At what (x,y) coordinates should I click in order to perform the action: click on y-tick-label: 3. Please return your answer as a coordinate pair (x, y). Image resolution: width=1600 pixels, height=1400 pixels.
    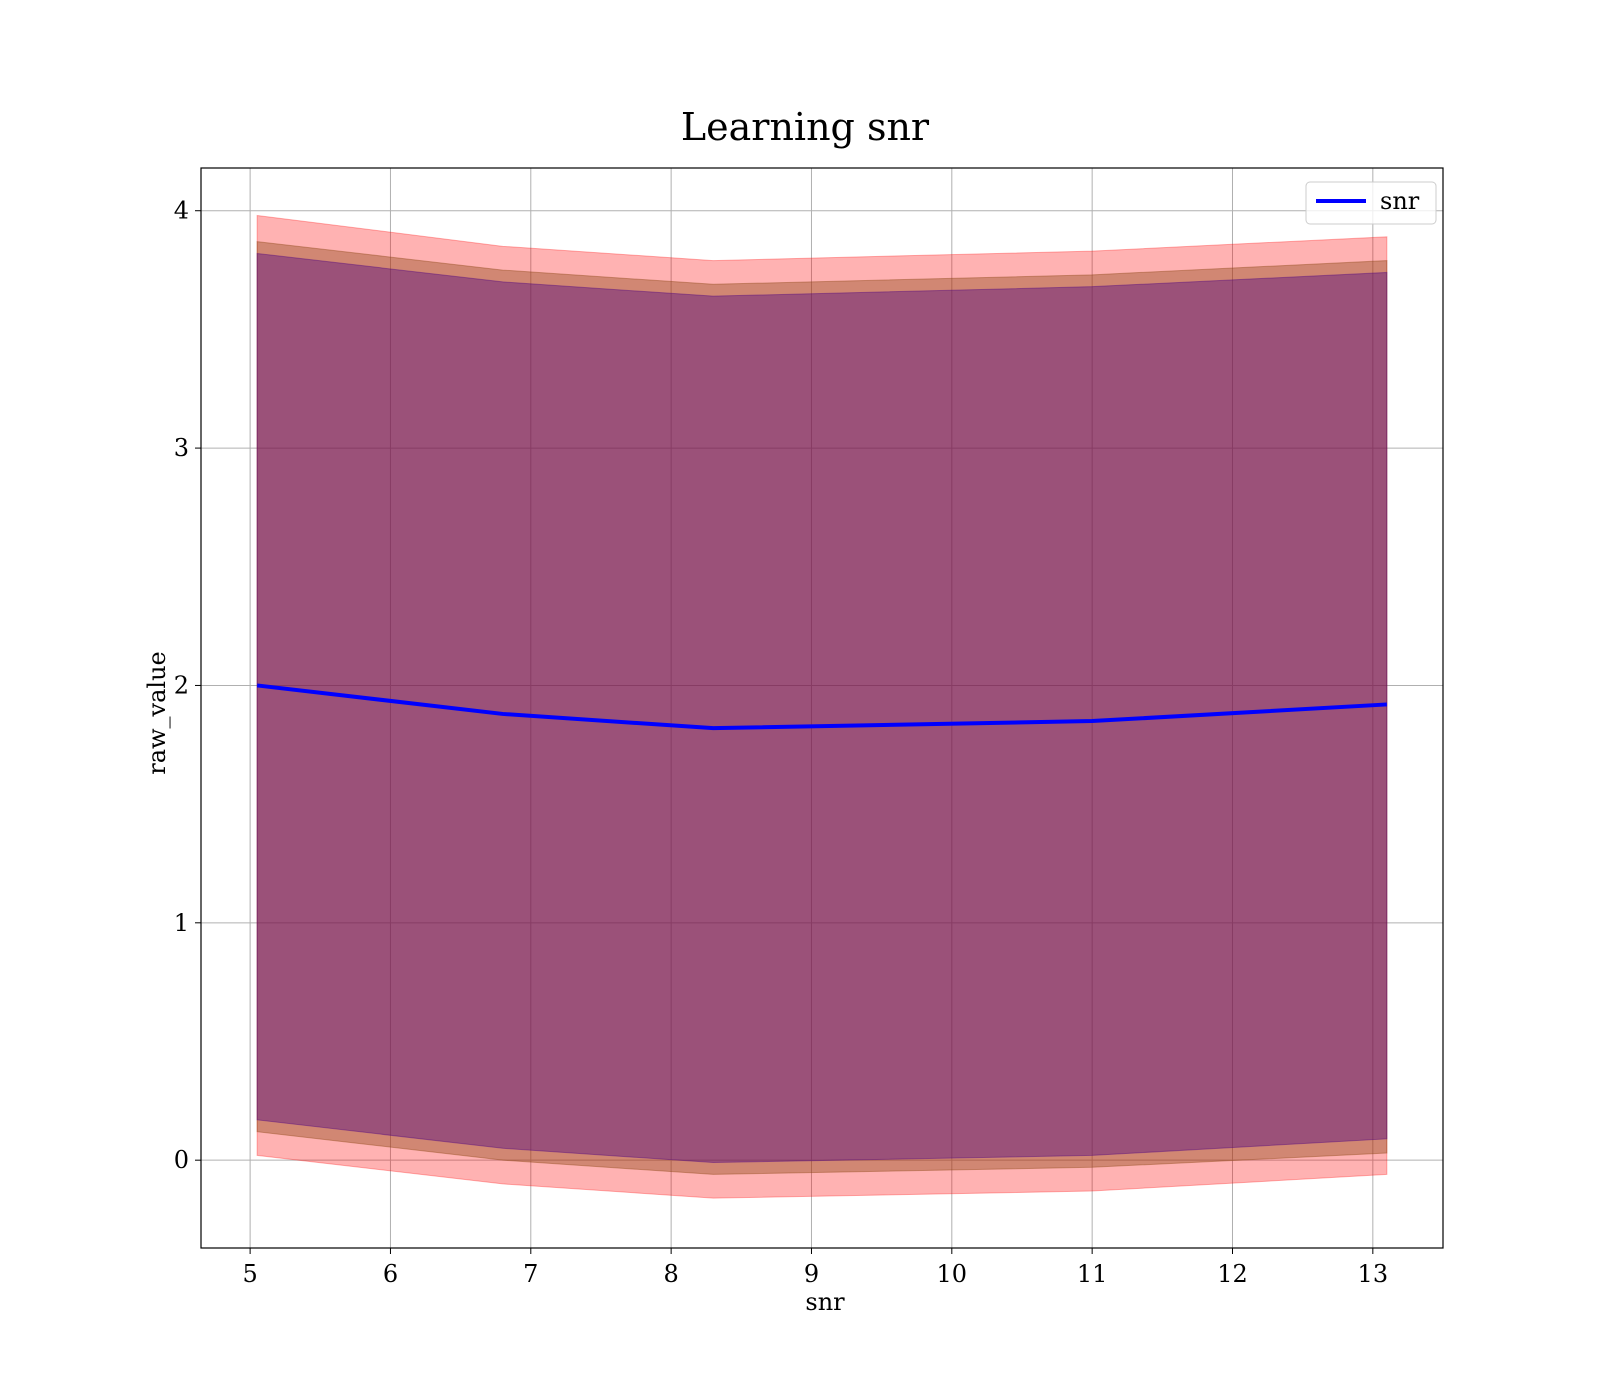
    Looking at the image, I should click on (181, 448).